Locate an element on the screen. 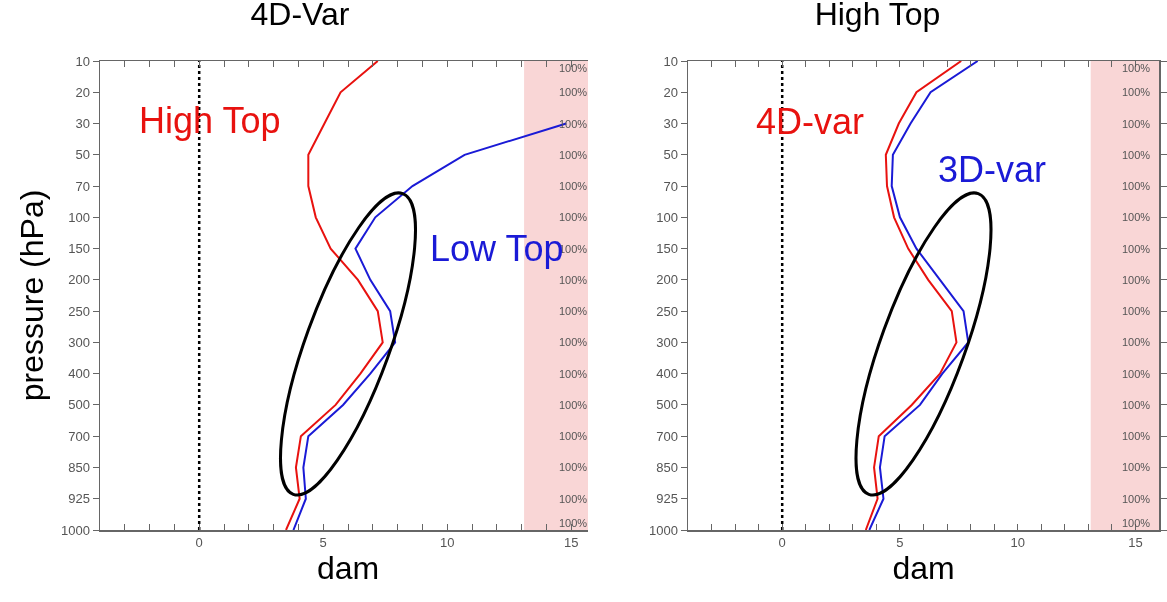 The image size is (1167, 602). y-axis-title: pressure (hPa) is located at coordinates (31, 295).